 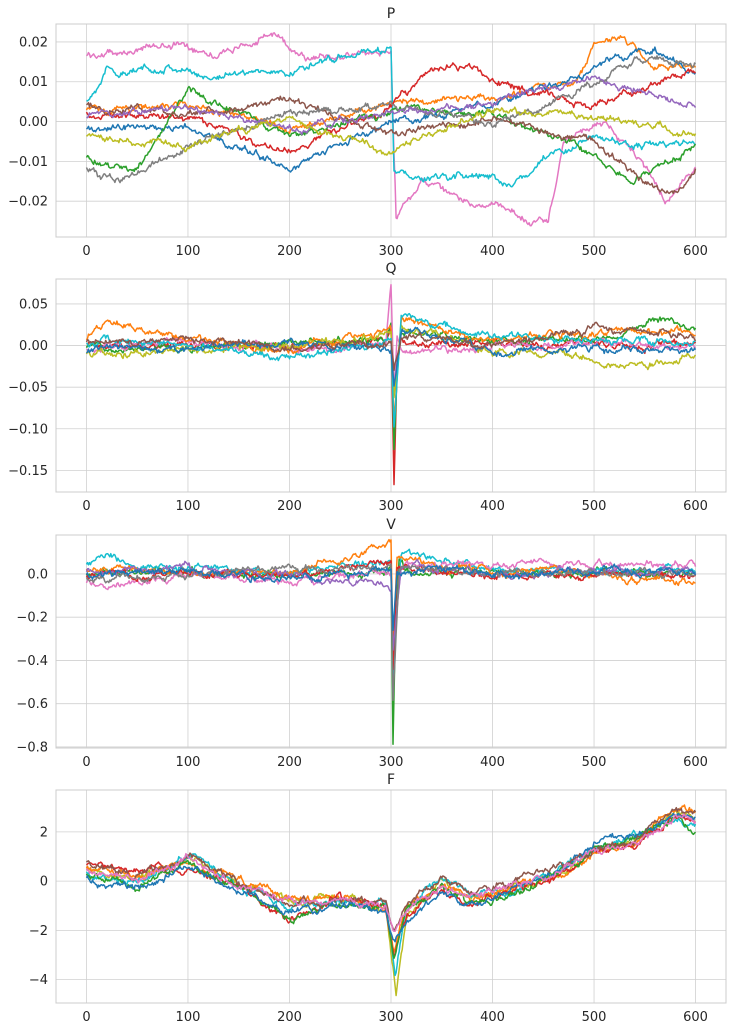 What do you see at coordinates (33, 304) in the screenshot?
I see `y-tick-label: 0.05` at bounding box center [33, 304].